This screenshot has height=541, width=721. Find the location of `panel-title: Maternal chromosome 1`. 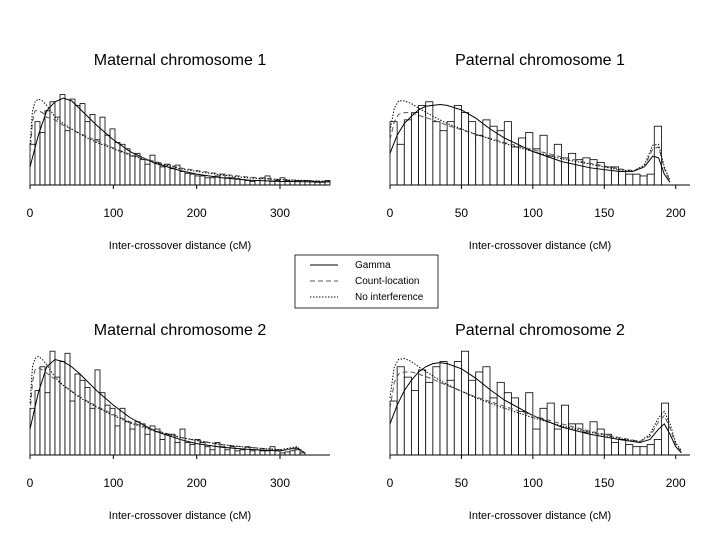

panel-title: Maternal chromosome 1 is located at coordinates (180, 60).